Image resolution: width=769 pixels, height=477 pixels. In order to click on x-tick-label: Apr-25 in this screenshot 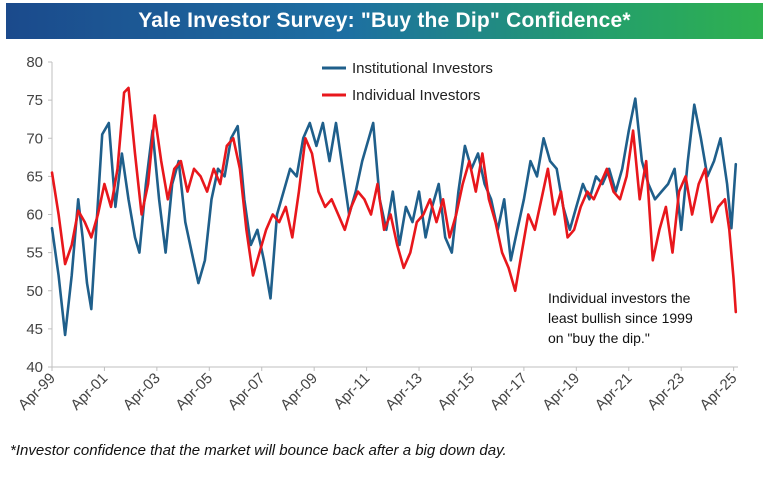, I will do `click(719, 392)`.